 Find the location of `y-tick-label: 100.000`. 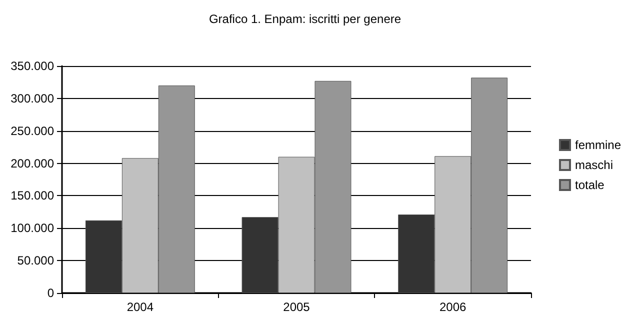

y-tick-label: 100.000 is located at coordinates (32, 228).